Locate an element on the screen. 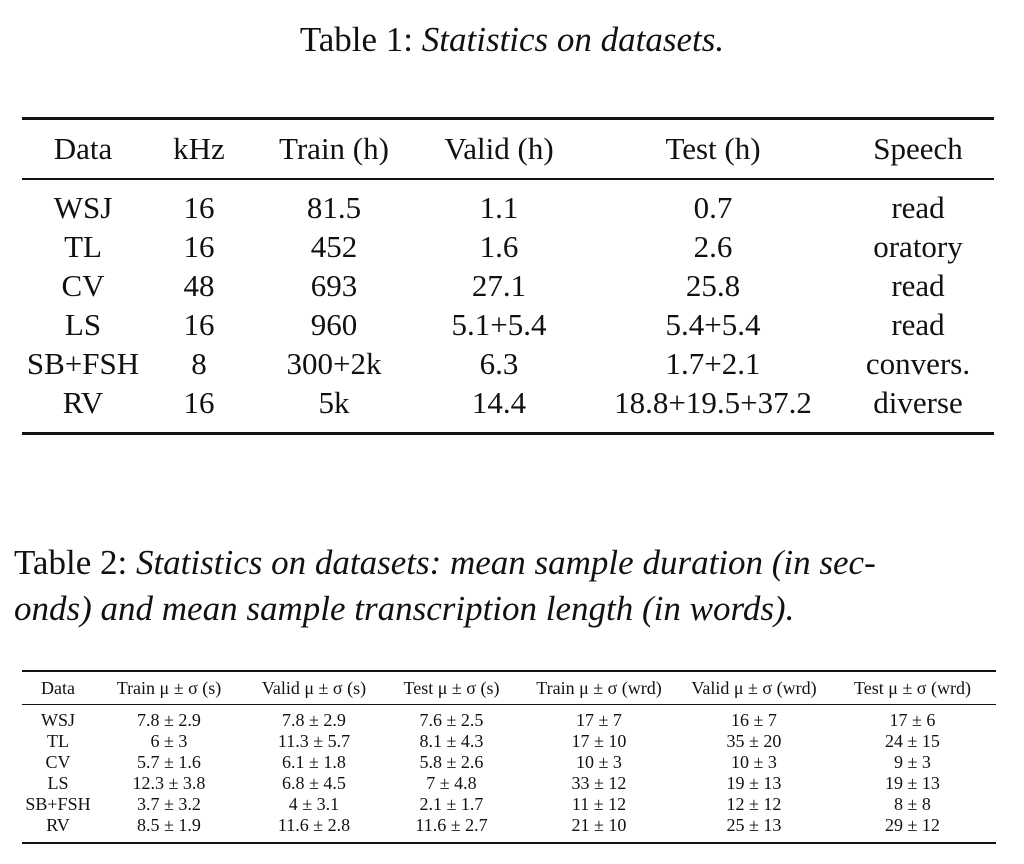 This screenshot has height=864, width=1024. table1-cell: LS is located at coordinates (83, 324).